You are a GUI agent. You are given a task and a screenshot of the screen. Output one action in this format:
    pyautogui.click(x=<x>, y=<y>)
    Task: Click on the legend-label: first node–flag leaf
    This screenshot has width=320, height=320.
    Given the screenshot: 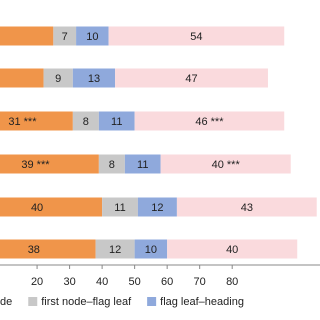 What is the action you would take?
    pyautogui.click(x=86, y=302)
    